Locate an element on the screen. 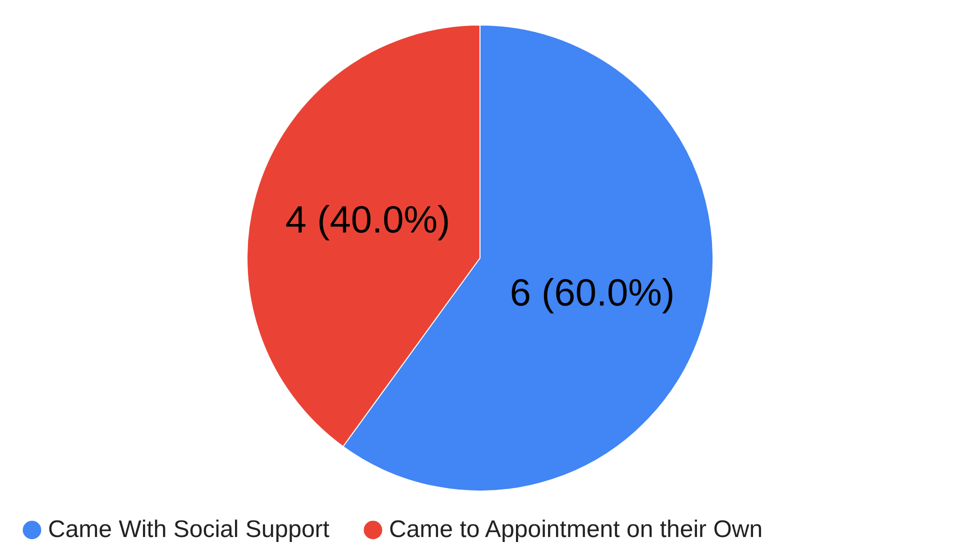  legend-label: Came With Social Support is located at coordinates (189, 529).